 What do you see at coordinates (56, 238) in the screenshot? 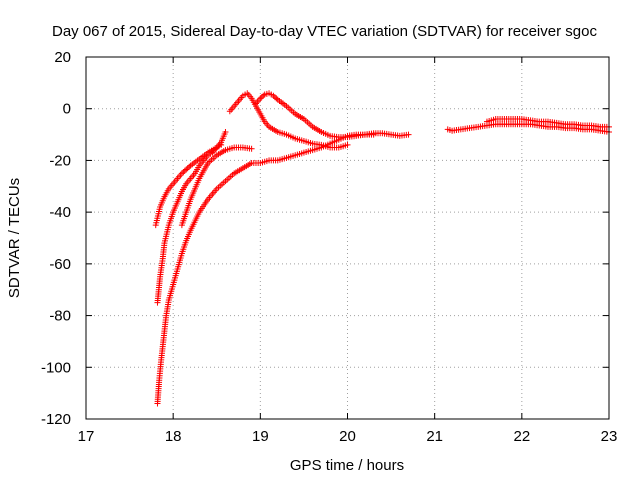
I see `y-tick-labels: 20 0 -20 -40 -60 -80 -100 -120` at bounding box center [56, 238].